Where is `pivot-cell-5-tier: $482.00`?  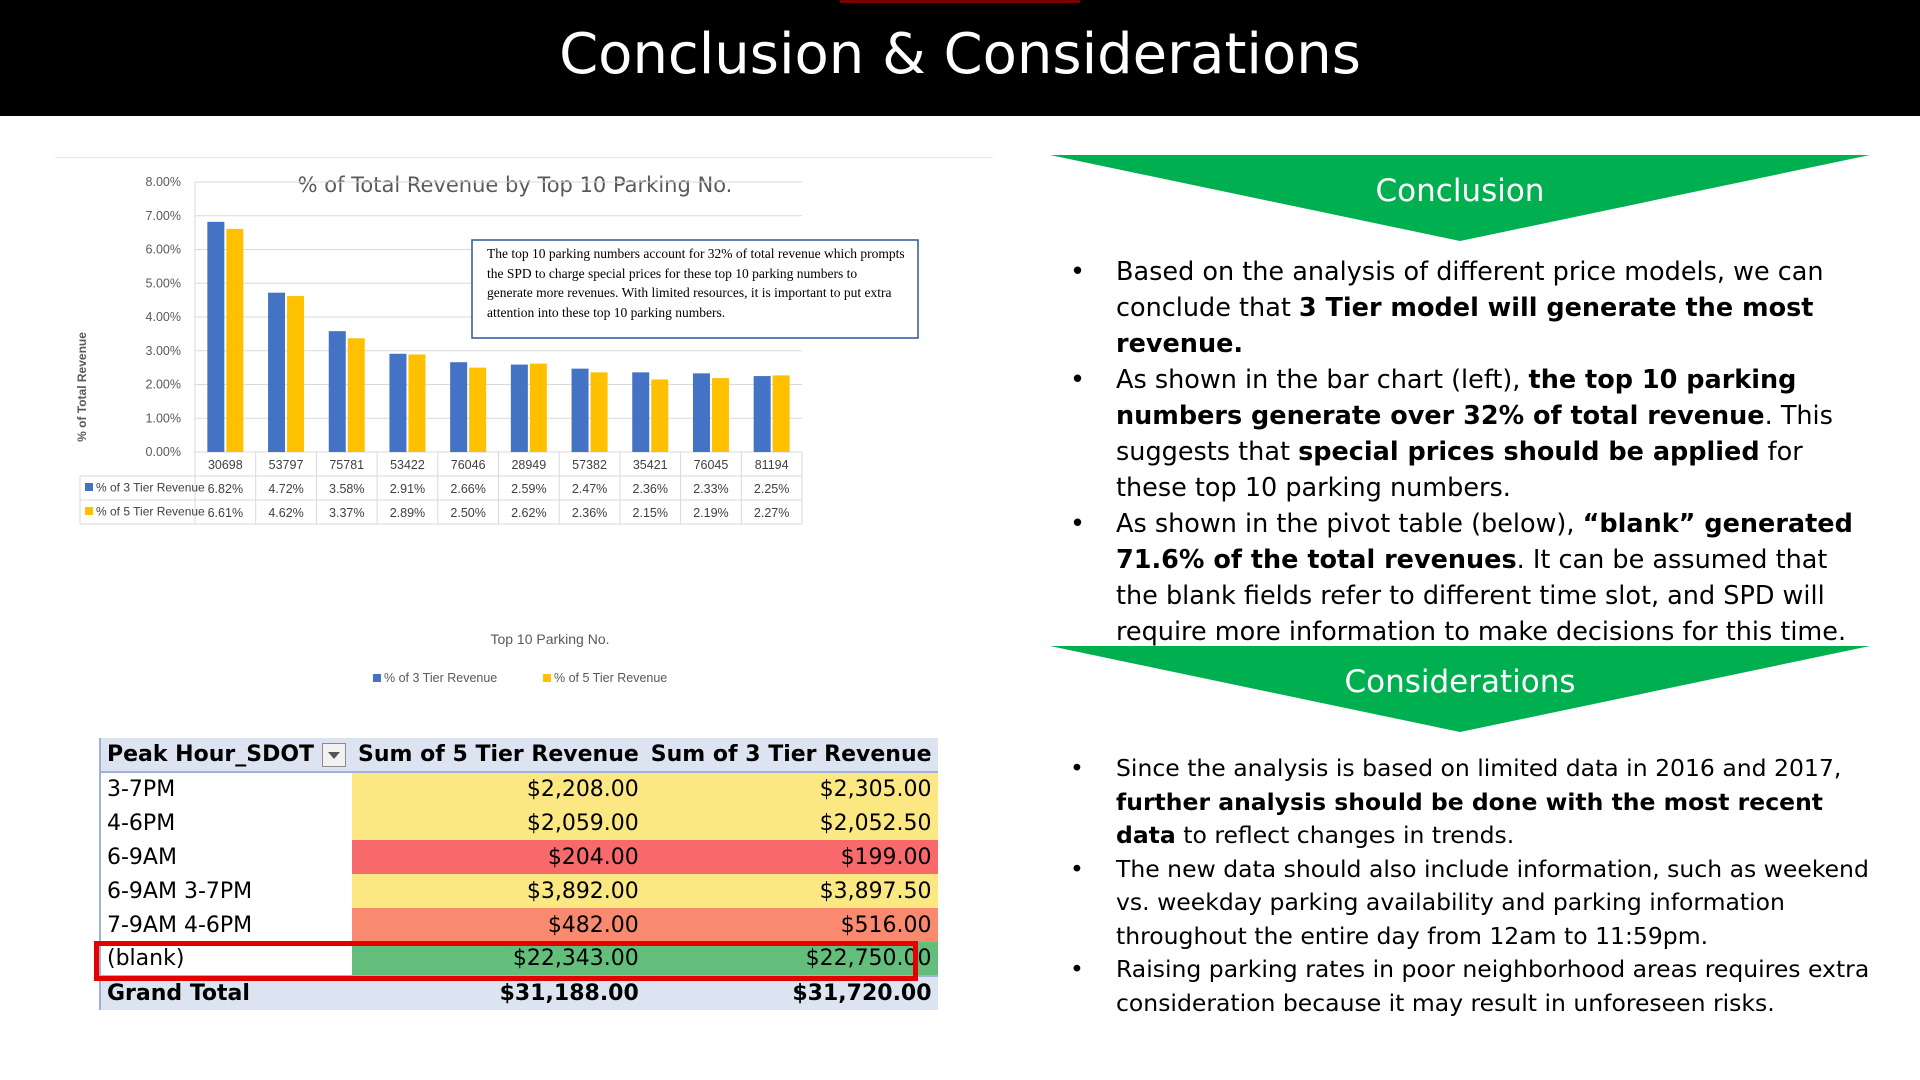
pivot-cell-5-tier: $482.00 is located at coordinates (498, 925).